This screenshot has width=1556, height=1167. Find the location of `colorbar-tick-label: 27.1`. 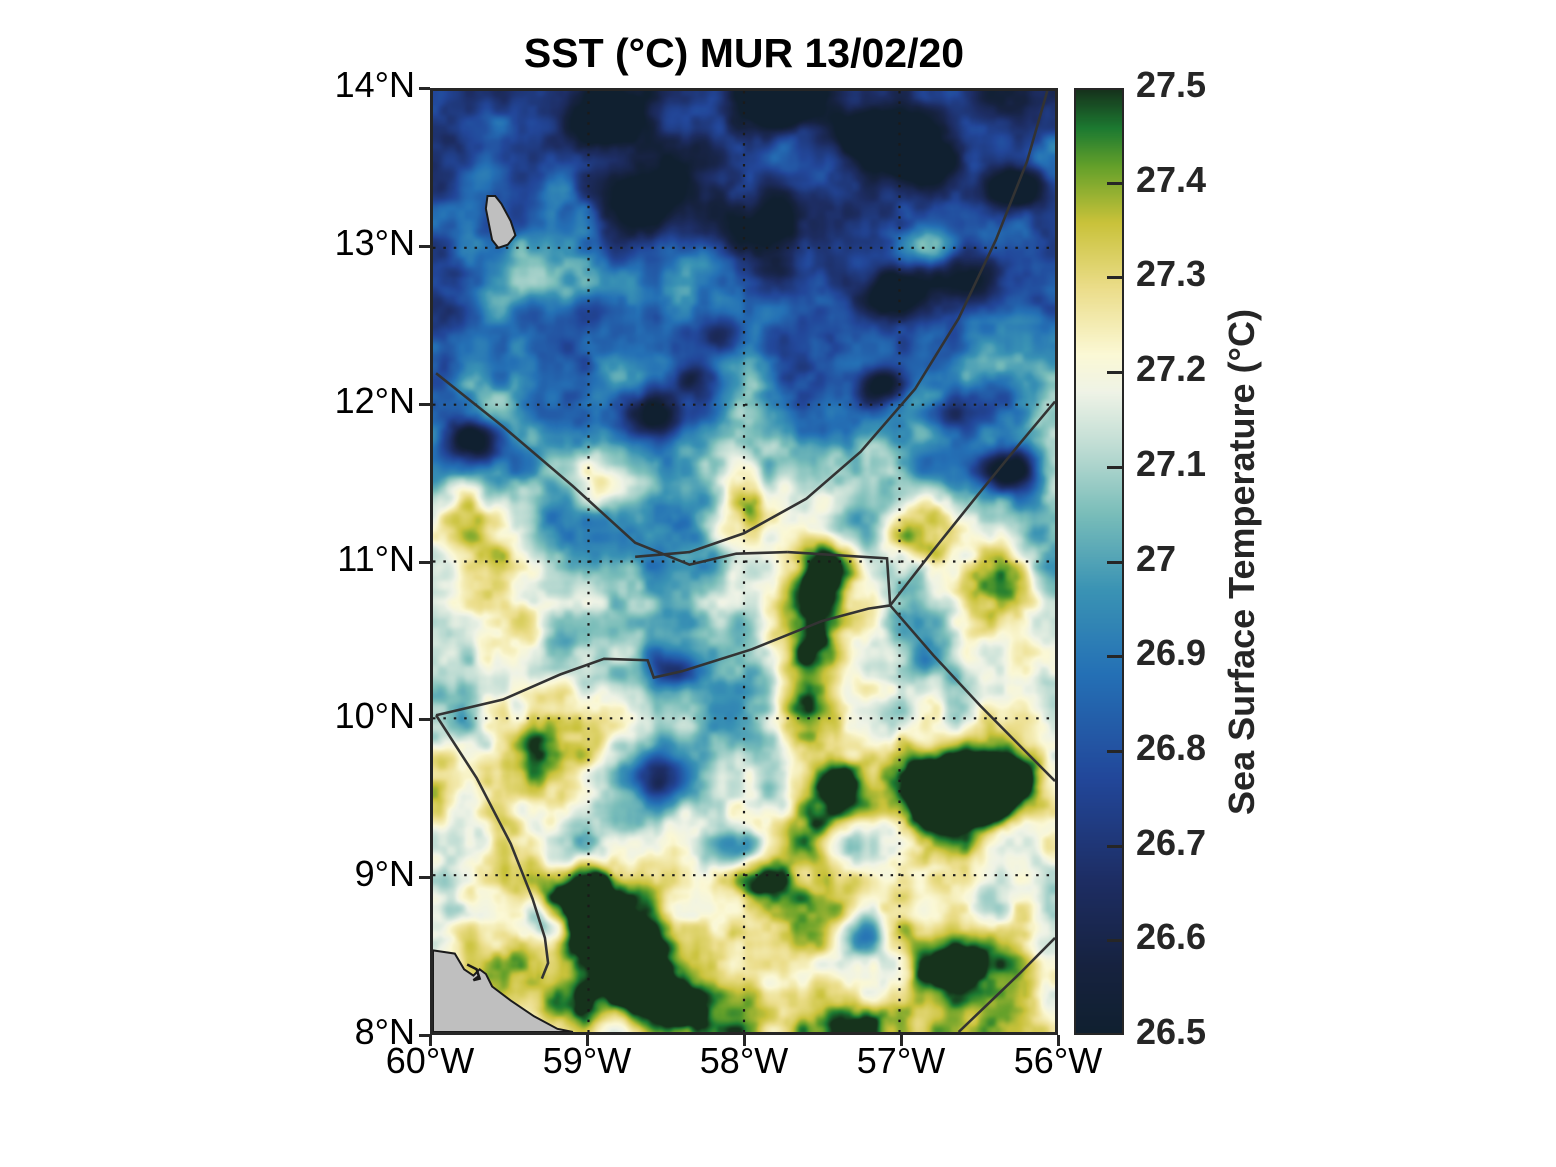

colorbar-tick-label: 27.1 is located at coordinates (1171, 463).